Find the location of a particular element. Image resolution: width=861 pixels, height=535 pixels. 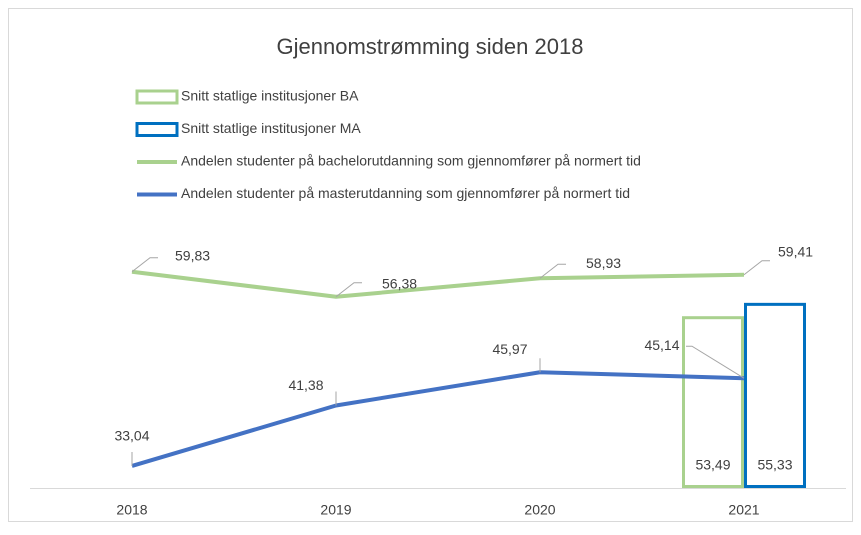

data-label: 45,14 is located at coordinates (661, 345).